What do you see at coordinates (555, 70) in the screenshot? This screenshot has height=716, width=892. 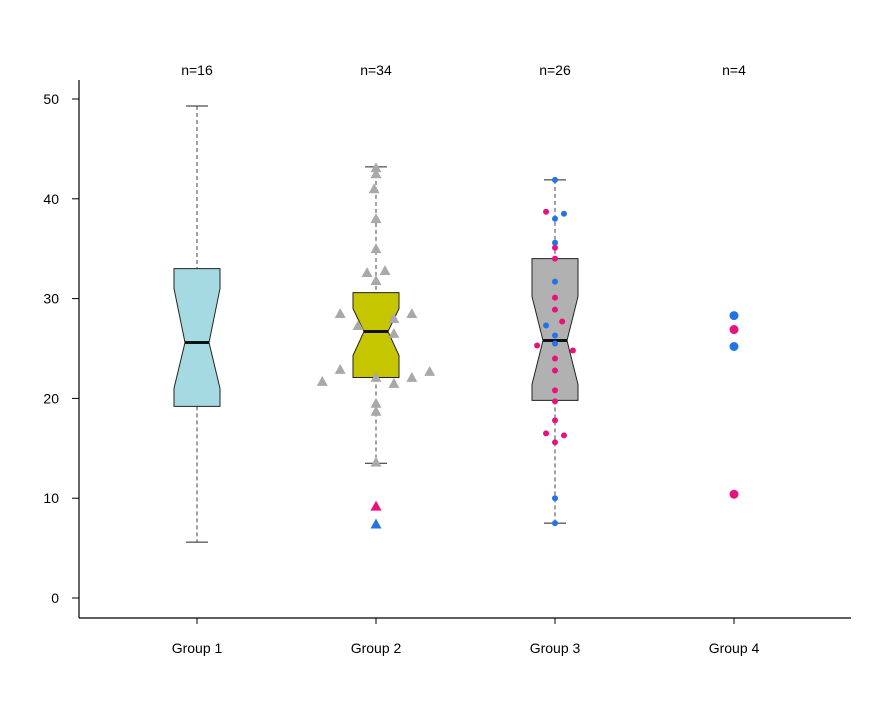 I see `n-count-label: n=26` at bounding box center [555, 70].